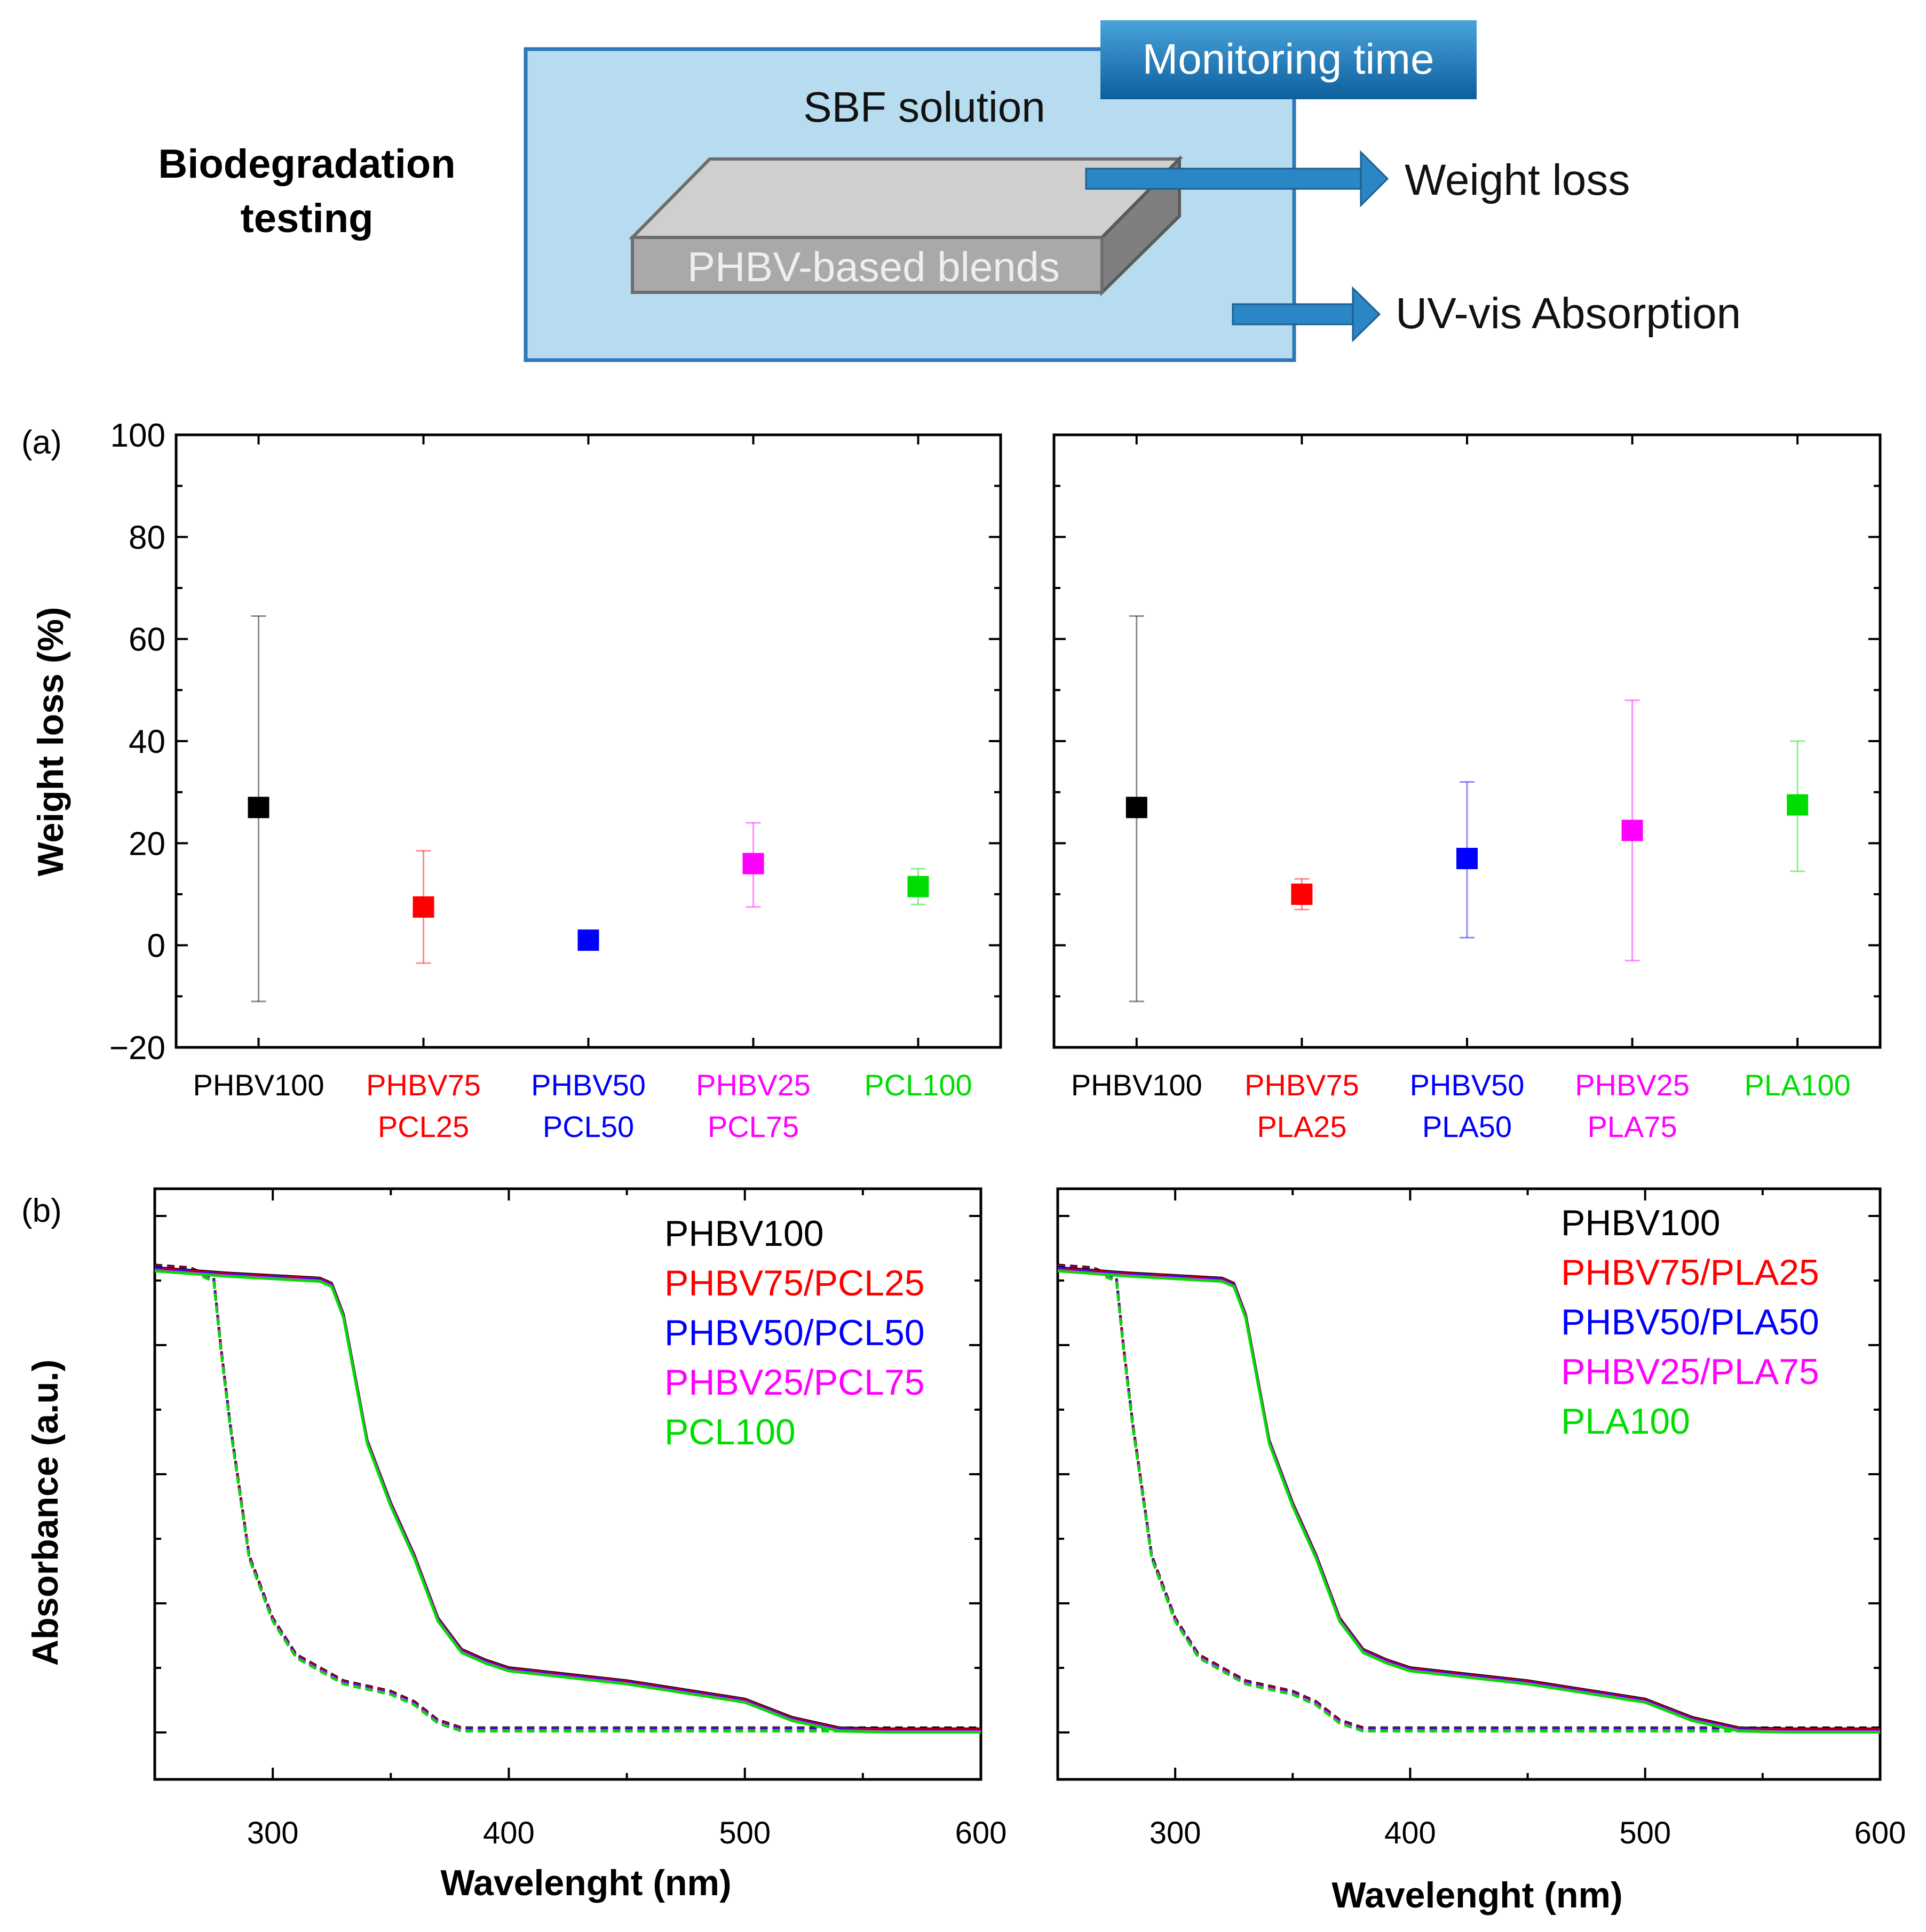  Describe the element at coordinates (137, 435) in the screenshot. I see `y-tick-label: 100` at that location.